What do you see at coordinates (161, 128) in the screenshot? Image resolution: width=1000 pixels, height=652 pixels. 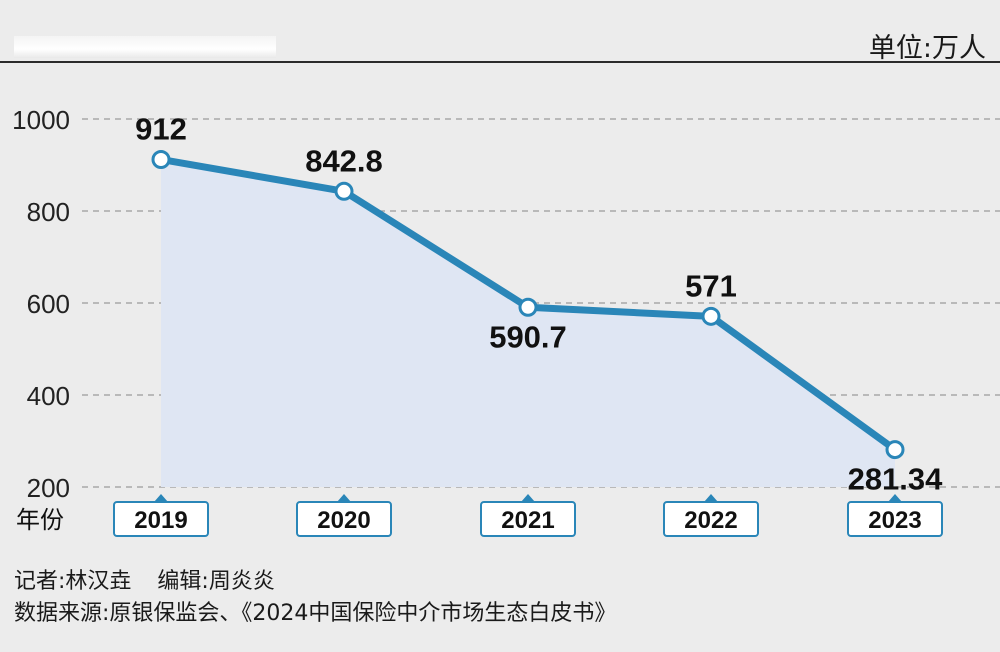 I see `data-label: 912` at bounding box center [161, 128].